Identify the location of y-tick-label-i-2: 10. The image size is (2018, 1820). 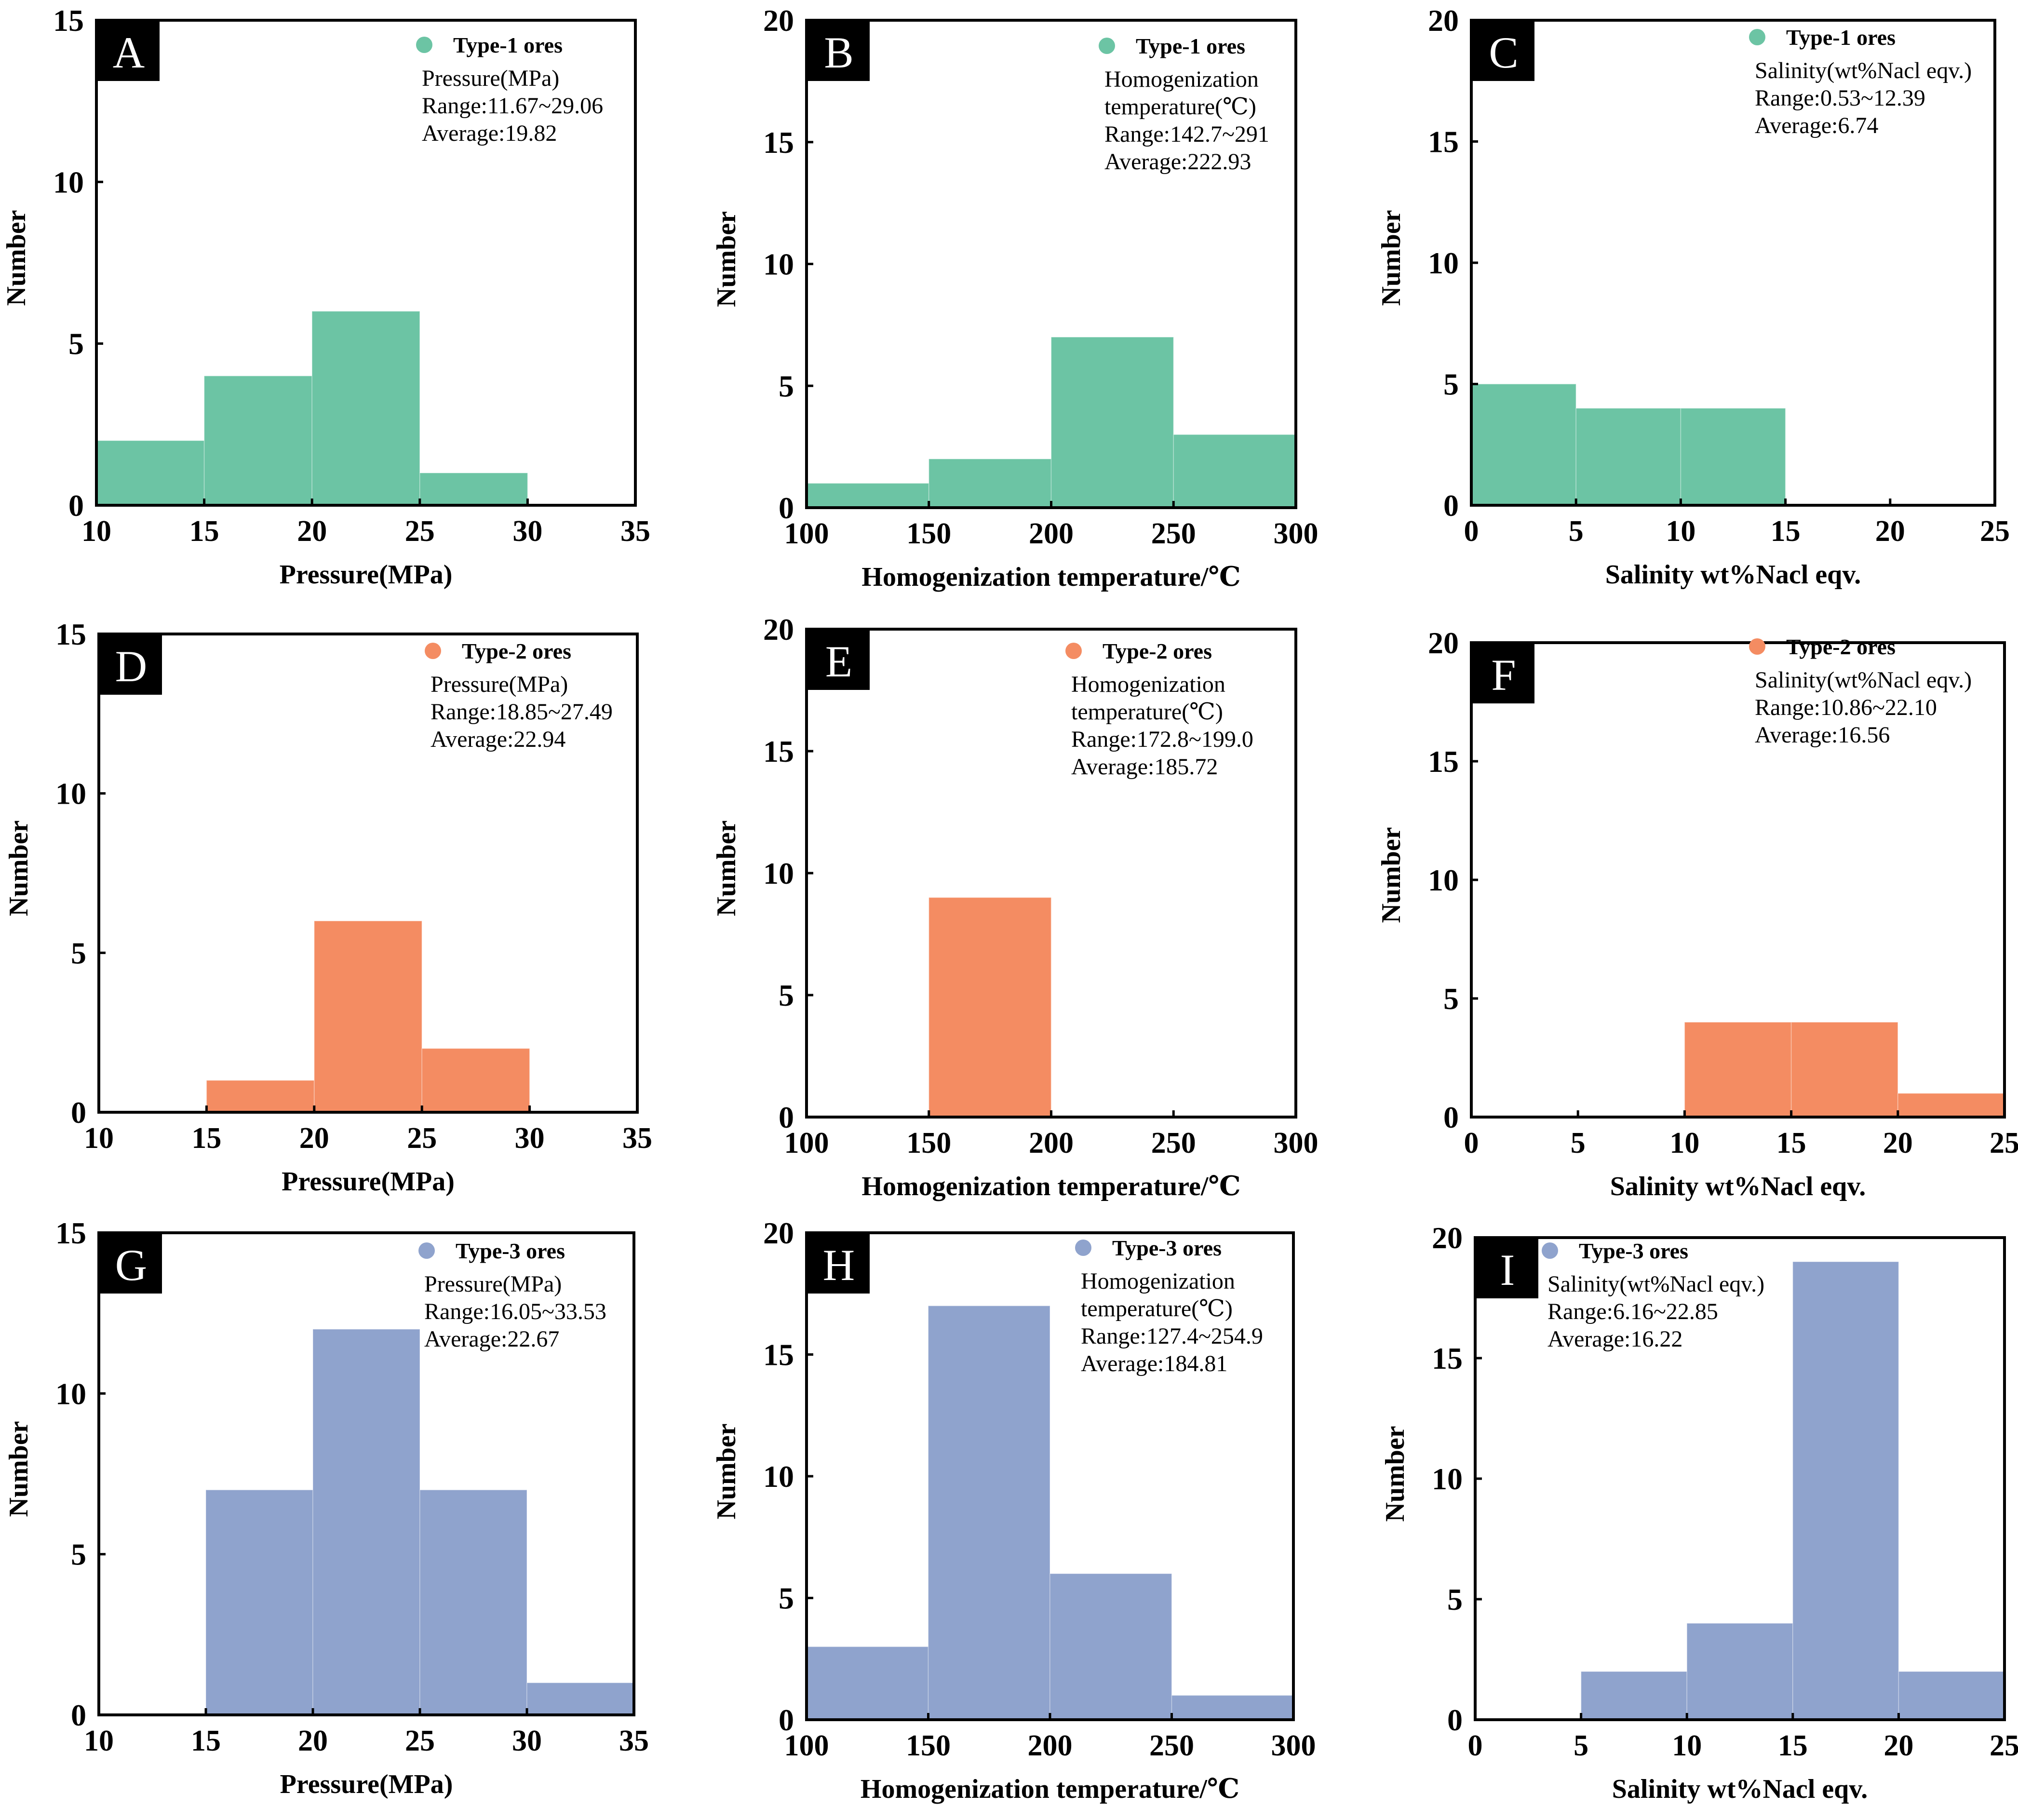
(1447, 1479).